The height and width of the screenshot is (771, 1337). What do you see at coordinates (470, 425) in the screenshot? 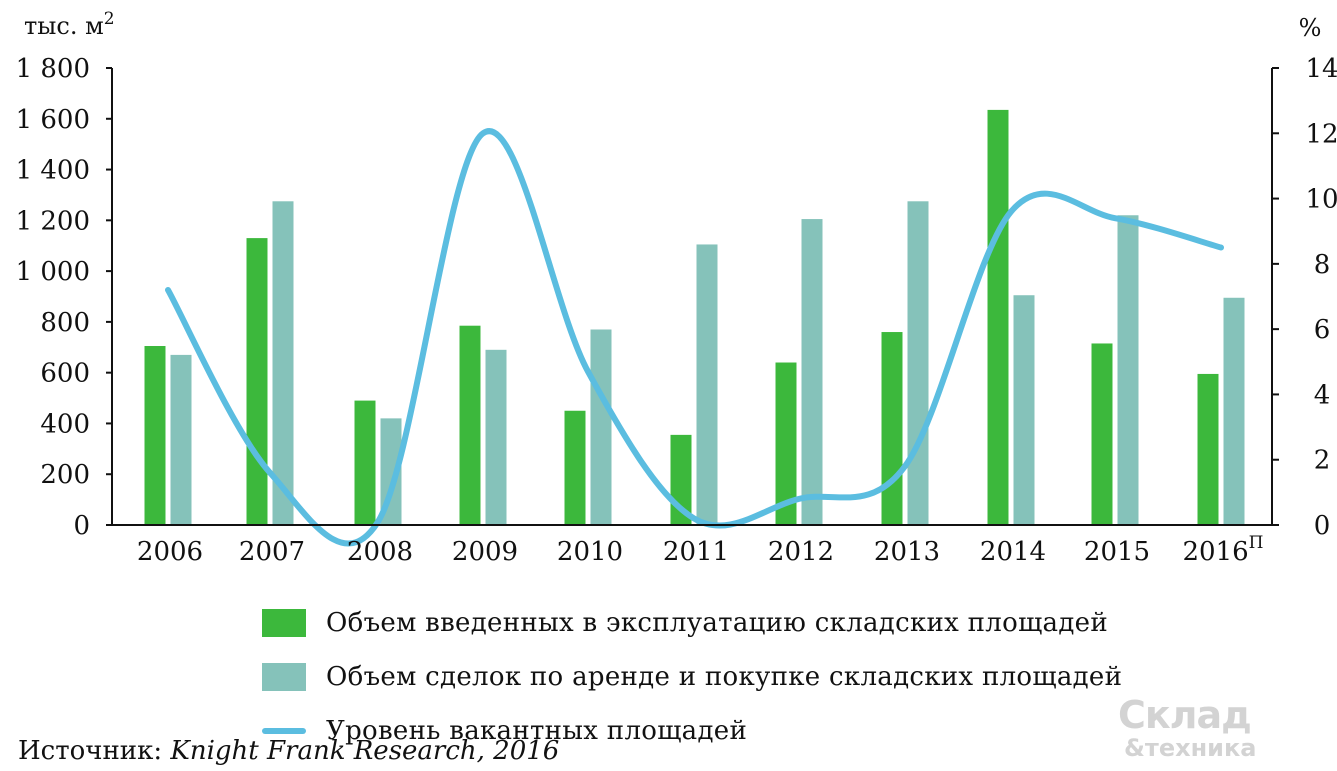
I see `bar-commissioned-2009` at bounding box center [470, 425].